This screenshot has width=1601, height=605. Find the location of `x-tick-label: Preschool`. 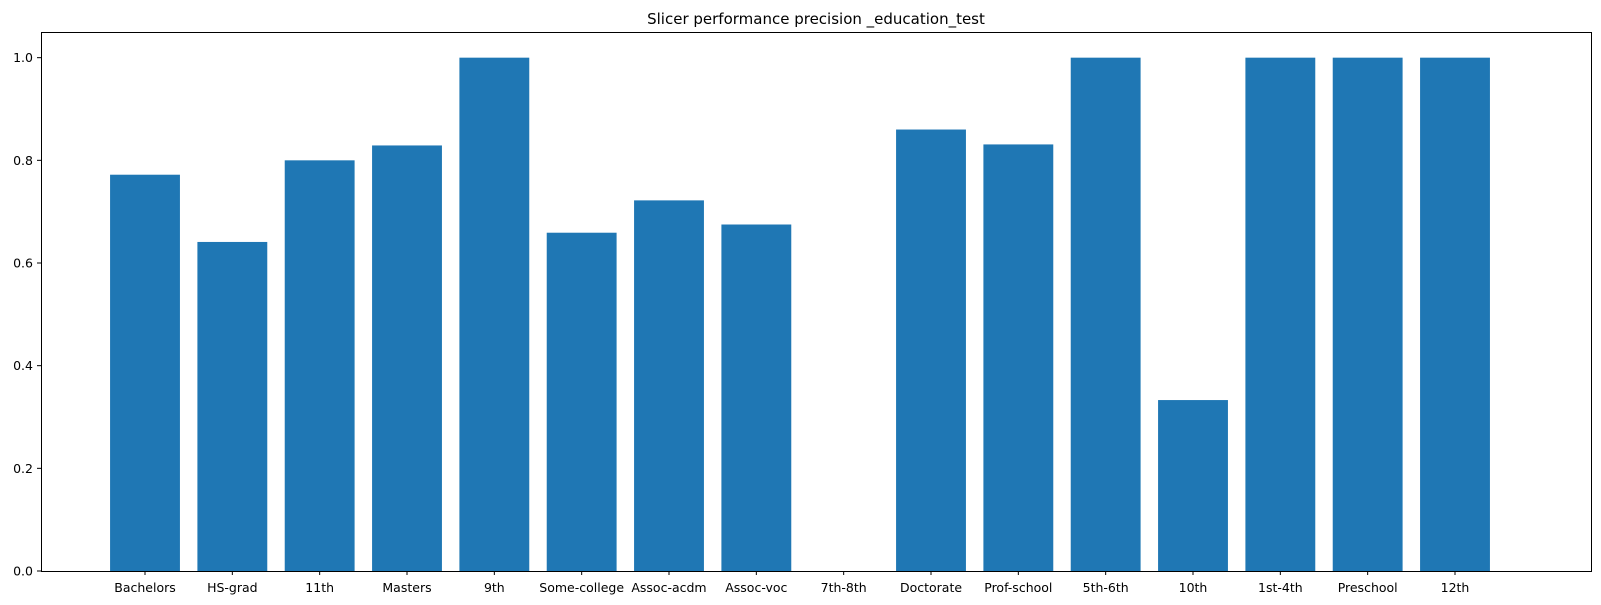

x-tick-label: Preschool is located at coordinates (1368, 587).